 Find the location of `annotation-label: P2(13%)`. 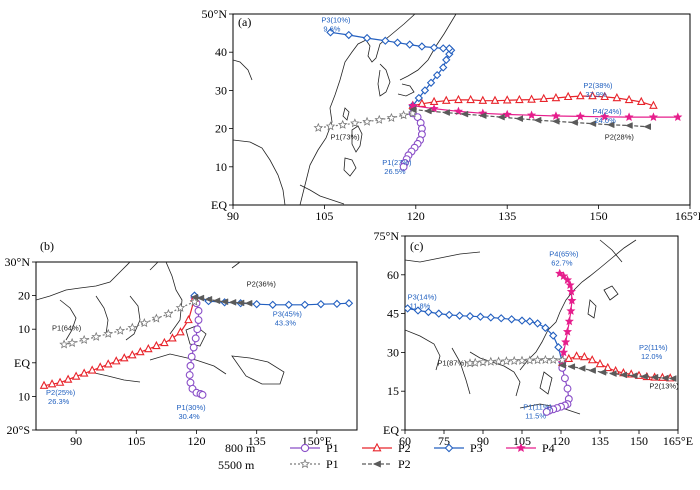

annotation-label: P2(13%) is located at coordinates (664, 386).